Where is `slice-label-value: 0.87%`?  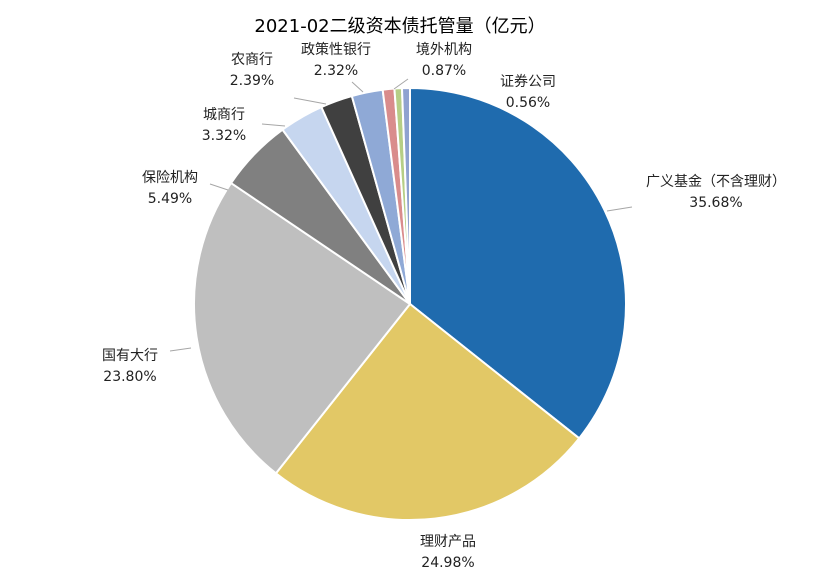 slice-label-value: 0.87% is located at coordinates (444, 71).